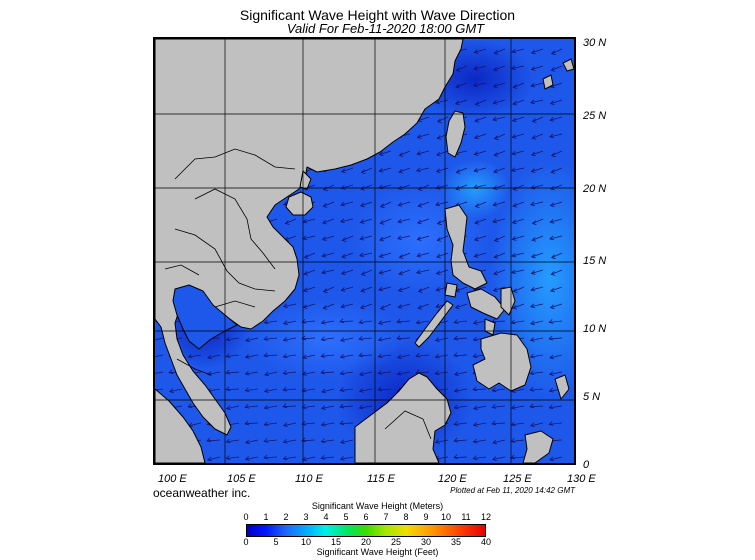 The image size is (755, 560). What do you see at coordinates (595, 116) in the screenshot?
I see `latitude-label: 25 N` at bounding box center [595, 116].